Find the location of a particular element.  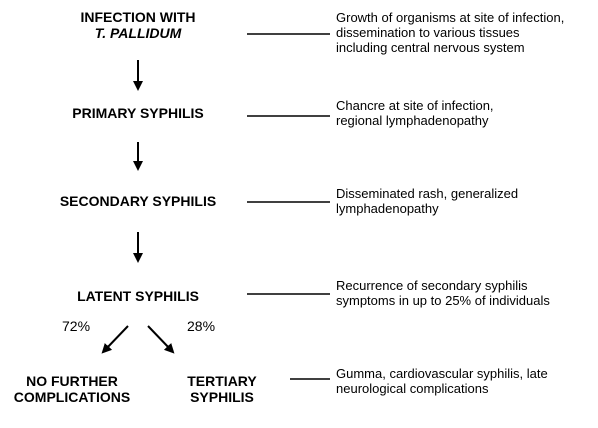

desc-primary-line2: regional lymphadenopathy is located at coordinates (412, 120).